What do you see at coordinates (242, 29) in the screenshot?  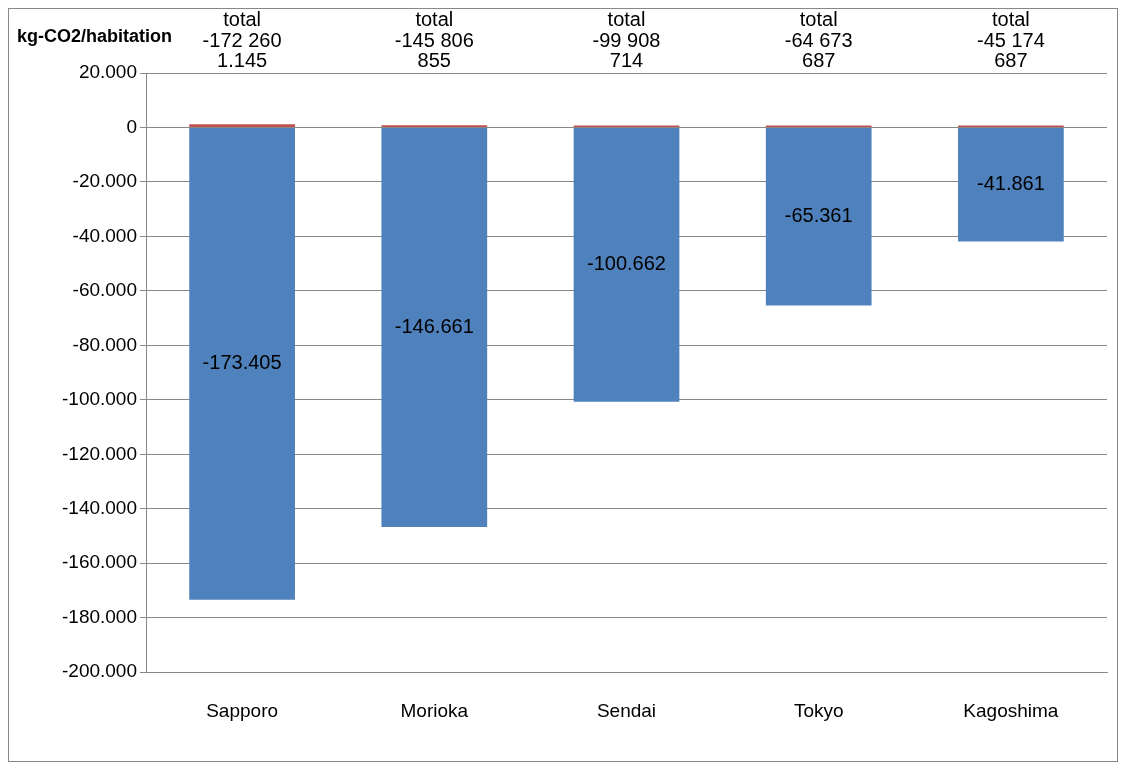 I see `text: total -172 260` at bounding box center [242, 29].